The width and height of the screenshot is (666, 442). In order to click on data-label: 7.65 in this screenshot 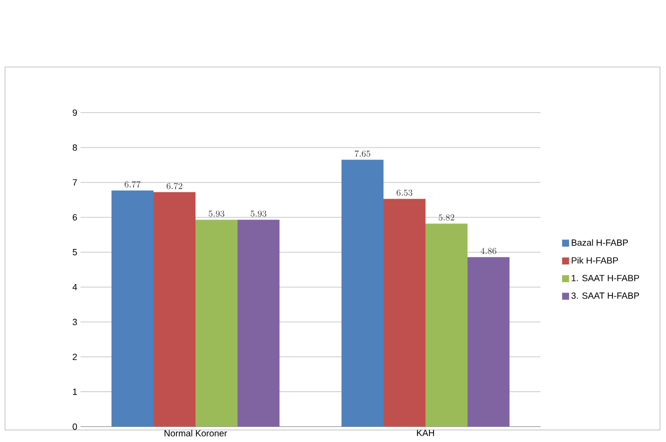, I will do `click(362, 153)`.